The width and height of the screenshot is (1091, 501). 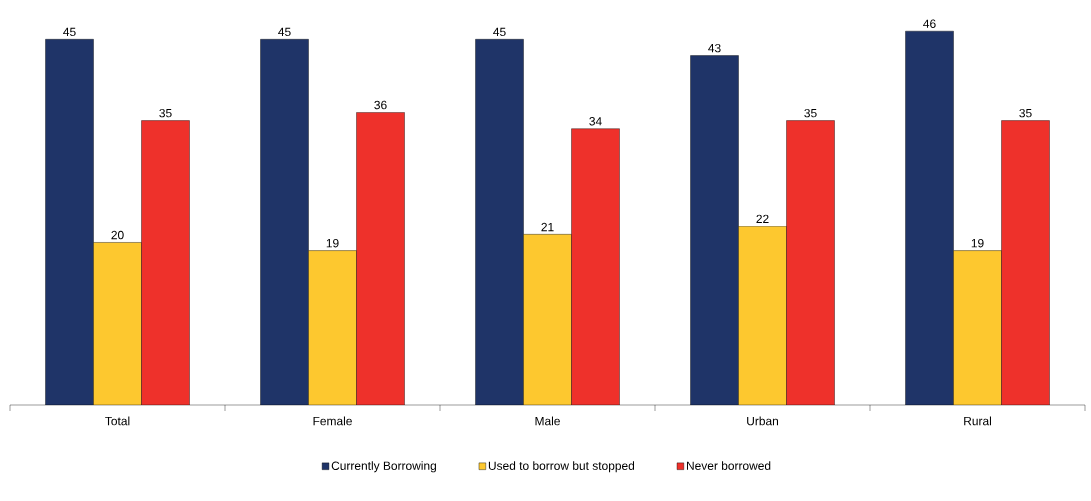 What do you see at coordinates (383, 467) in the screenshot?
I see `legend-label: Currently Borrowing` at bounding box center [383, 467].